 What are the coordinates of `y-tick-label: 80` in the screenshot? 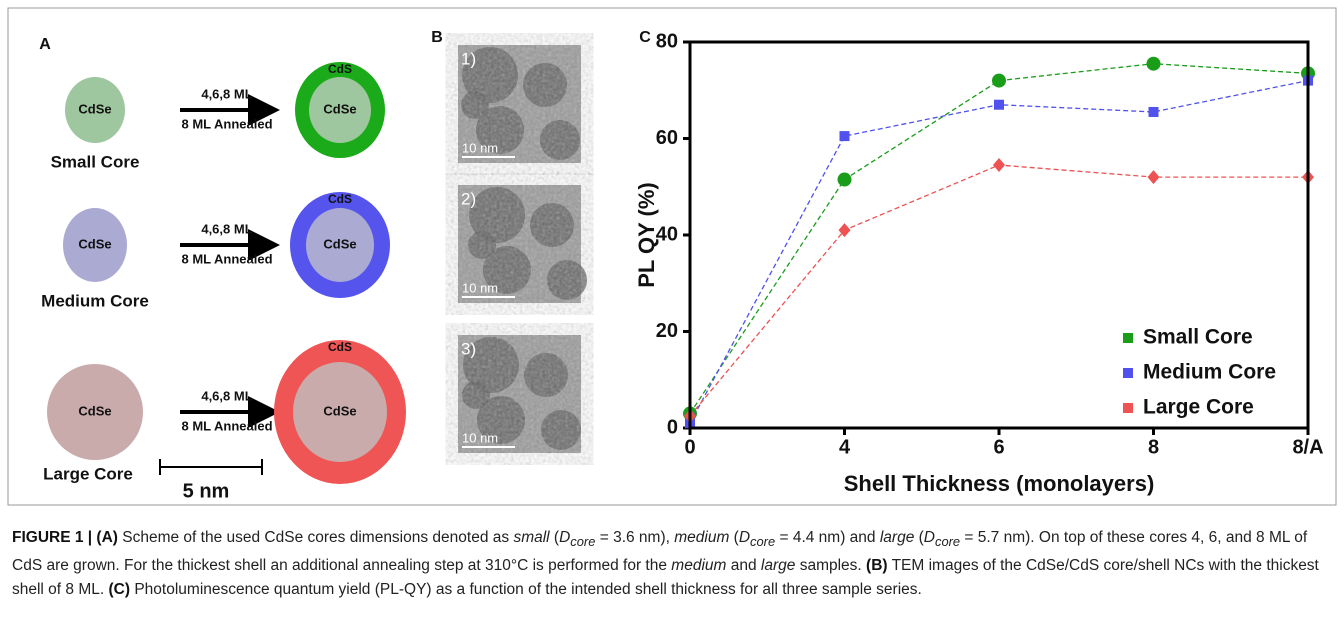 It's located at (667, 41).